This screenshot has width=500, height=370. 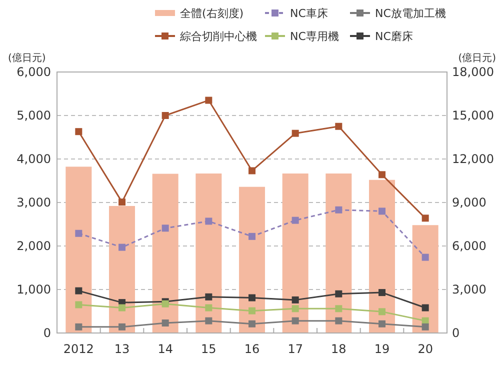 I want to click on x-tick-label: 15, so click(x=208, y=349).